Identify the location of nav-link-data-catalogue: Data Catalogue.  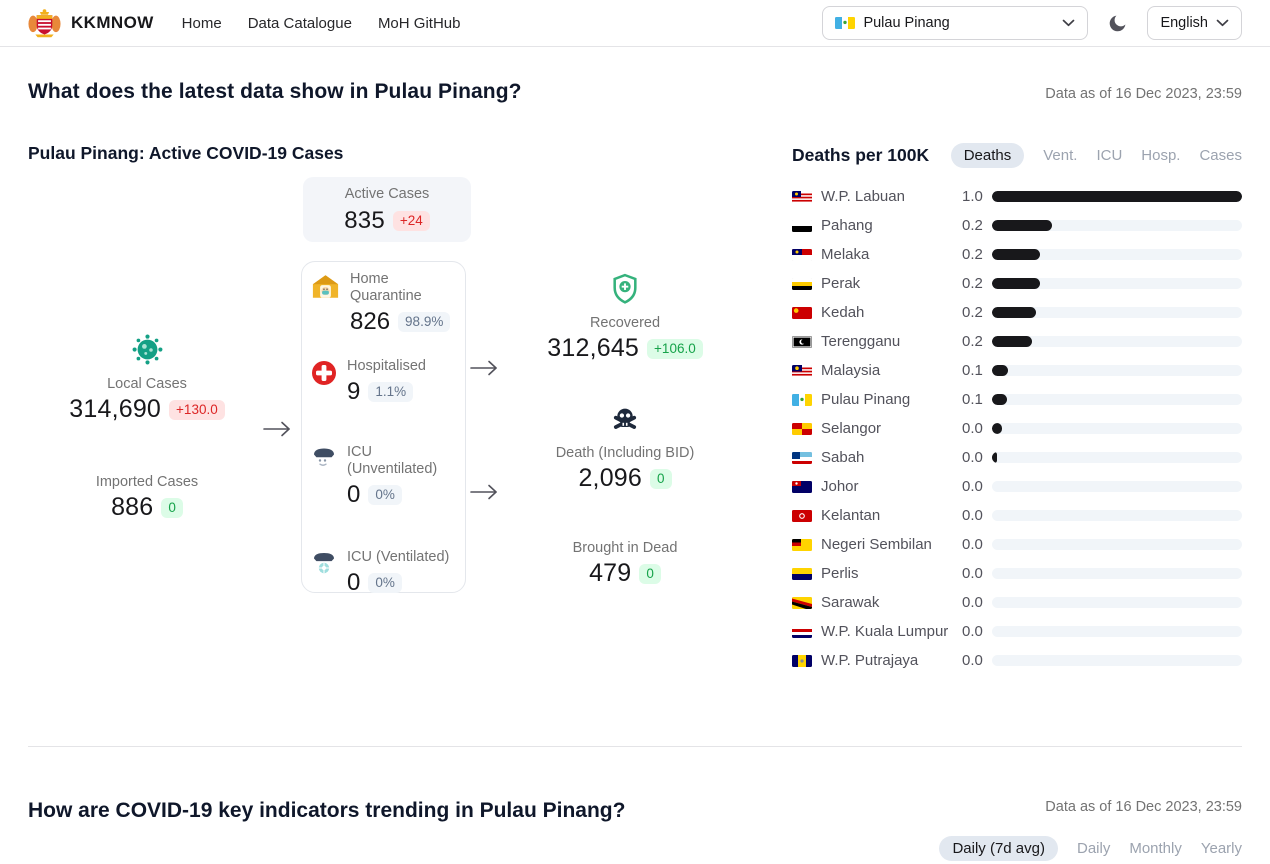
(299, 23).